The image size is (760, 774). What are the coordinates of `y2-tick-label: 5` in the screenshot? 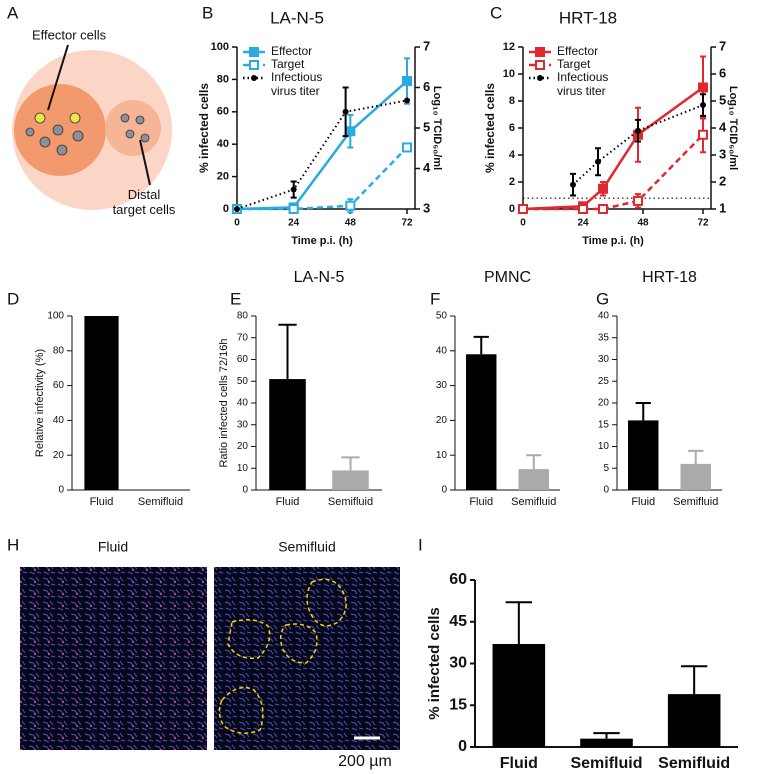 It's located at (722, 99).